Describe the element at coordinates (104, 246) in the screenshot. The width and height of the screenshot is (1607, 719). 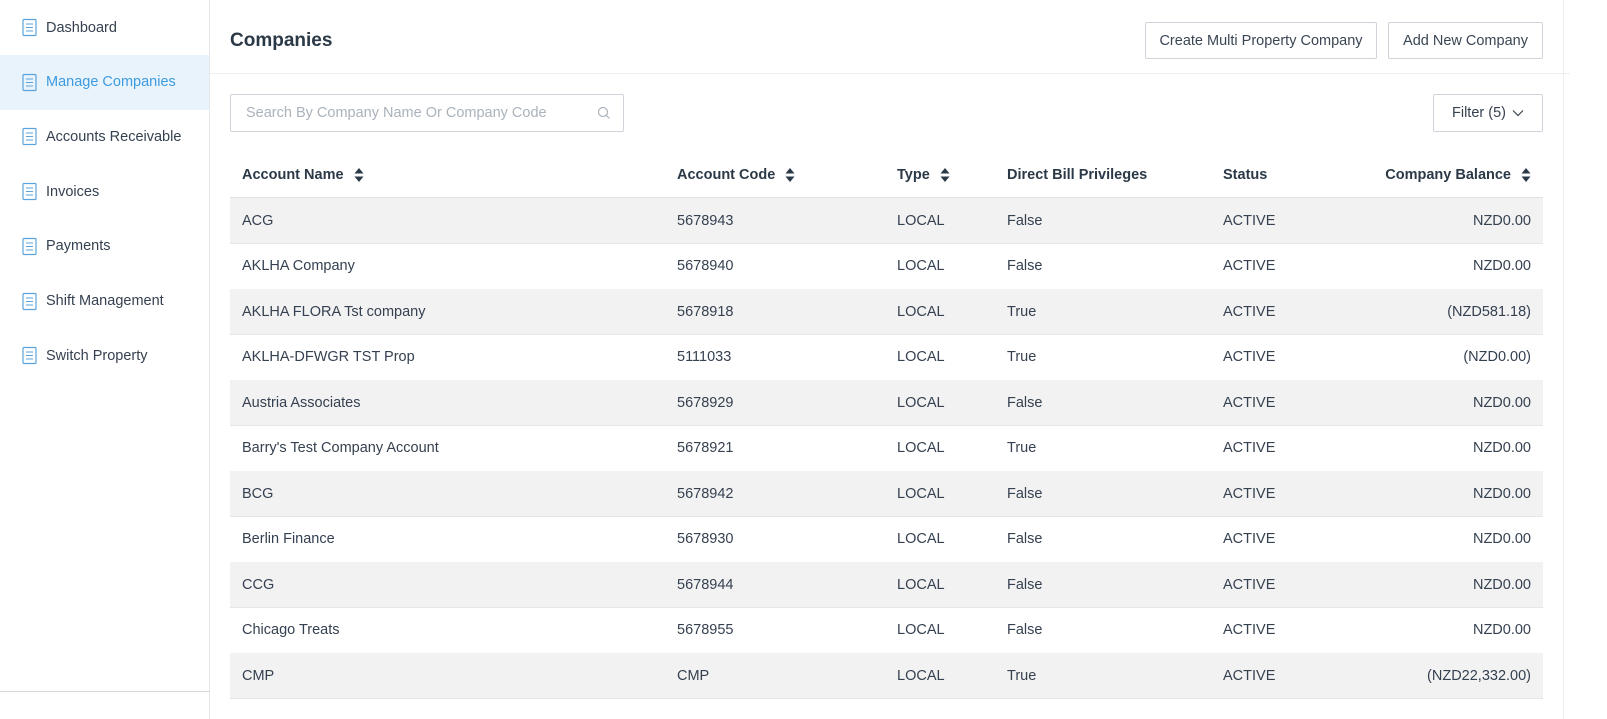
I see `nav-item: Payments` at that location.